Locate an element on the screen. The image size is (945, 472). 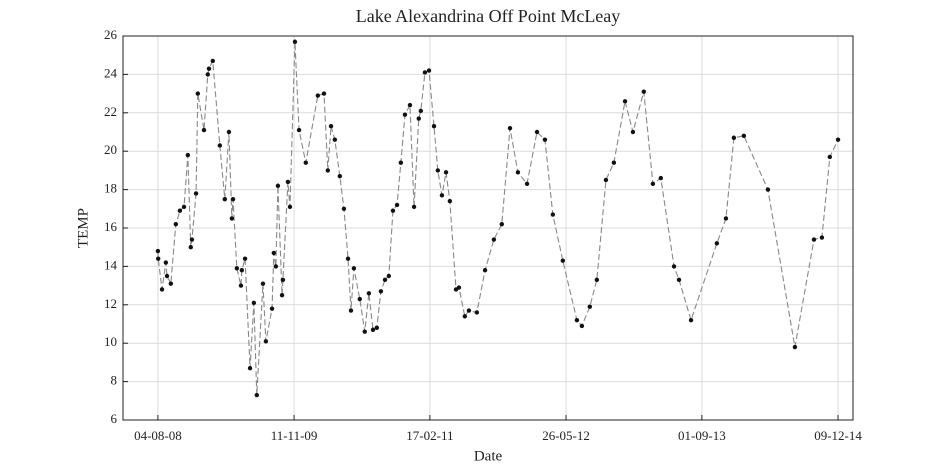
y-tick-label: 22 is located at coordinates (110, 111).